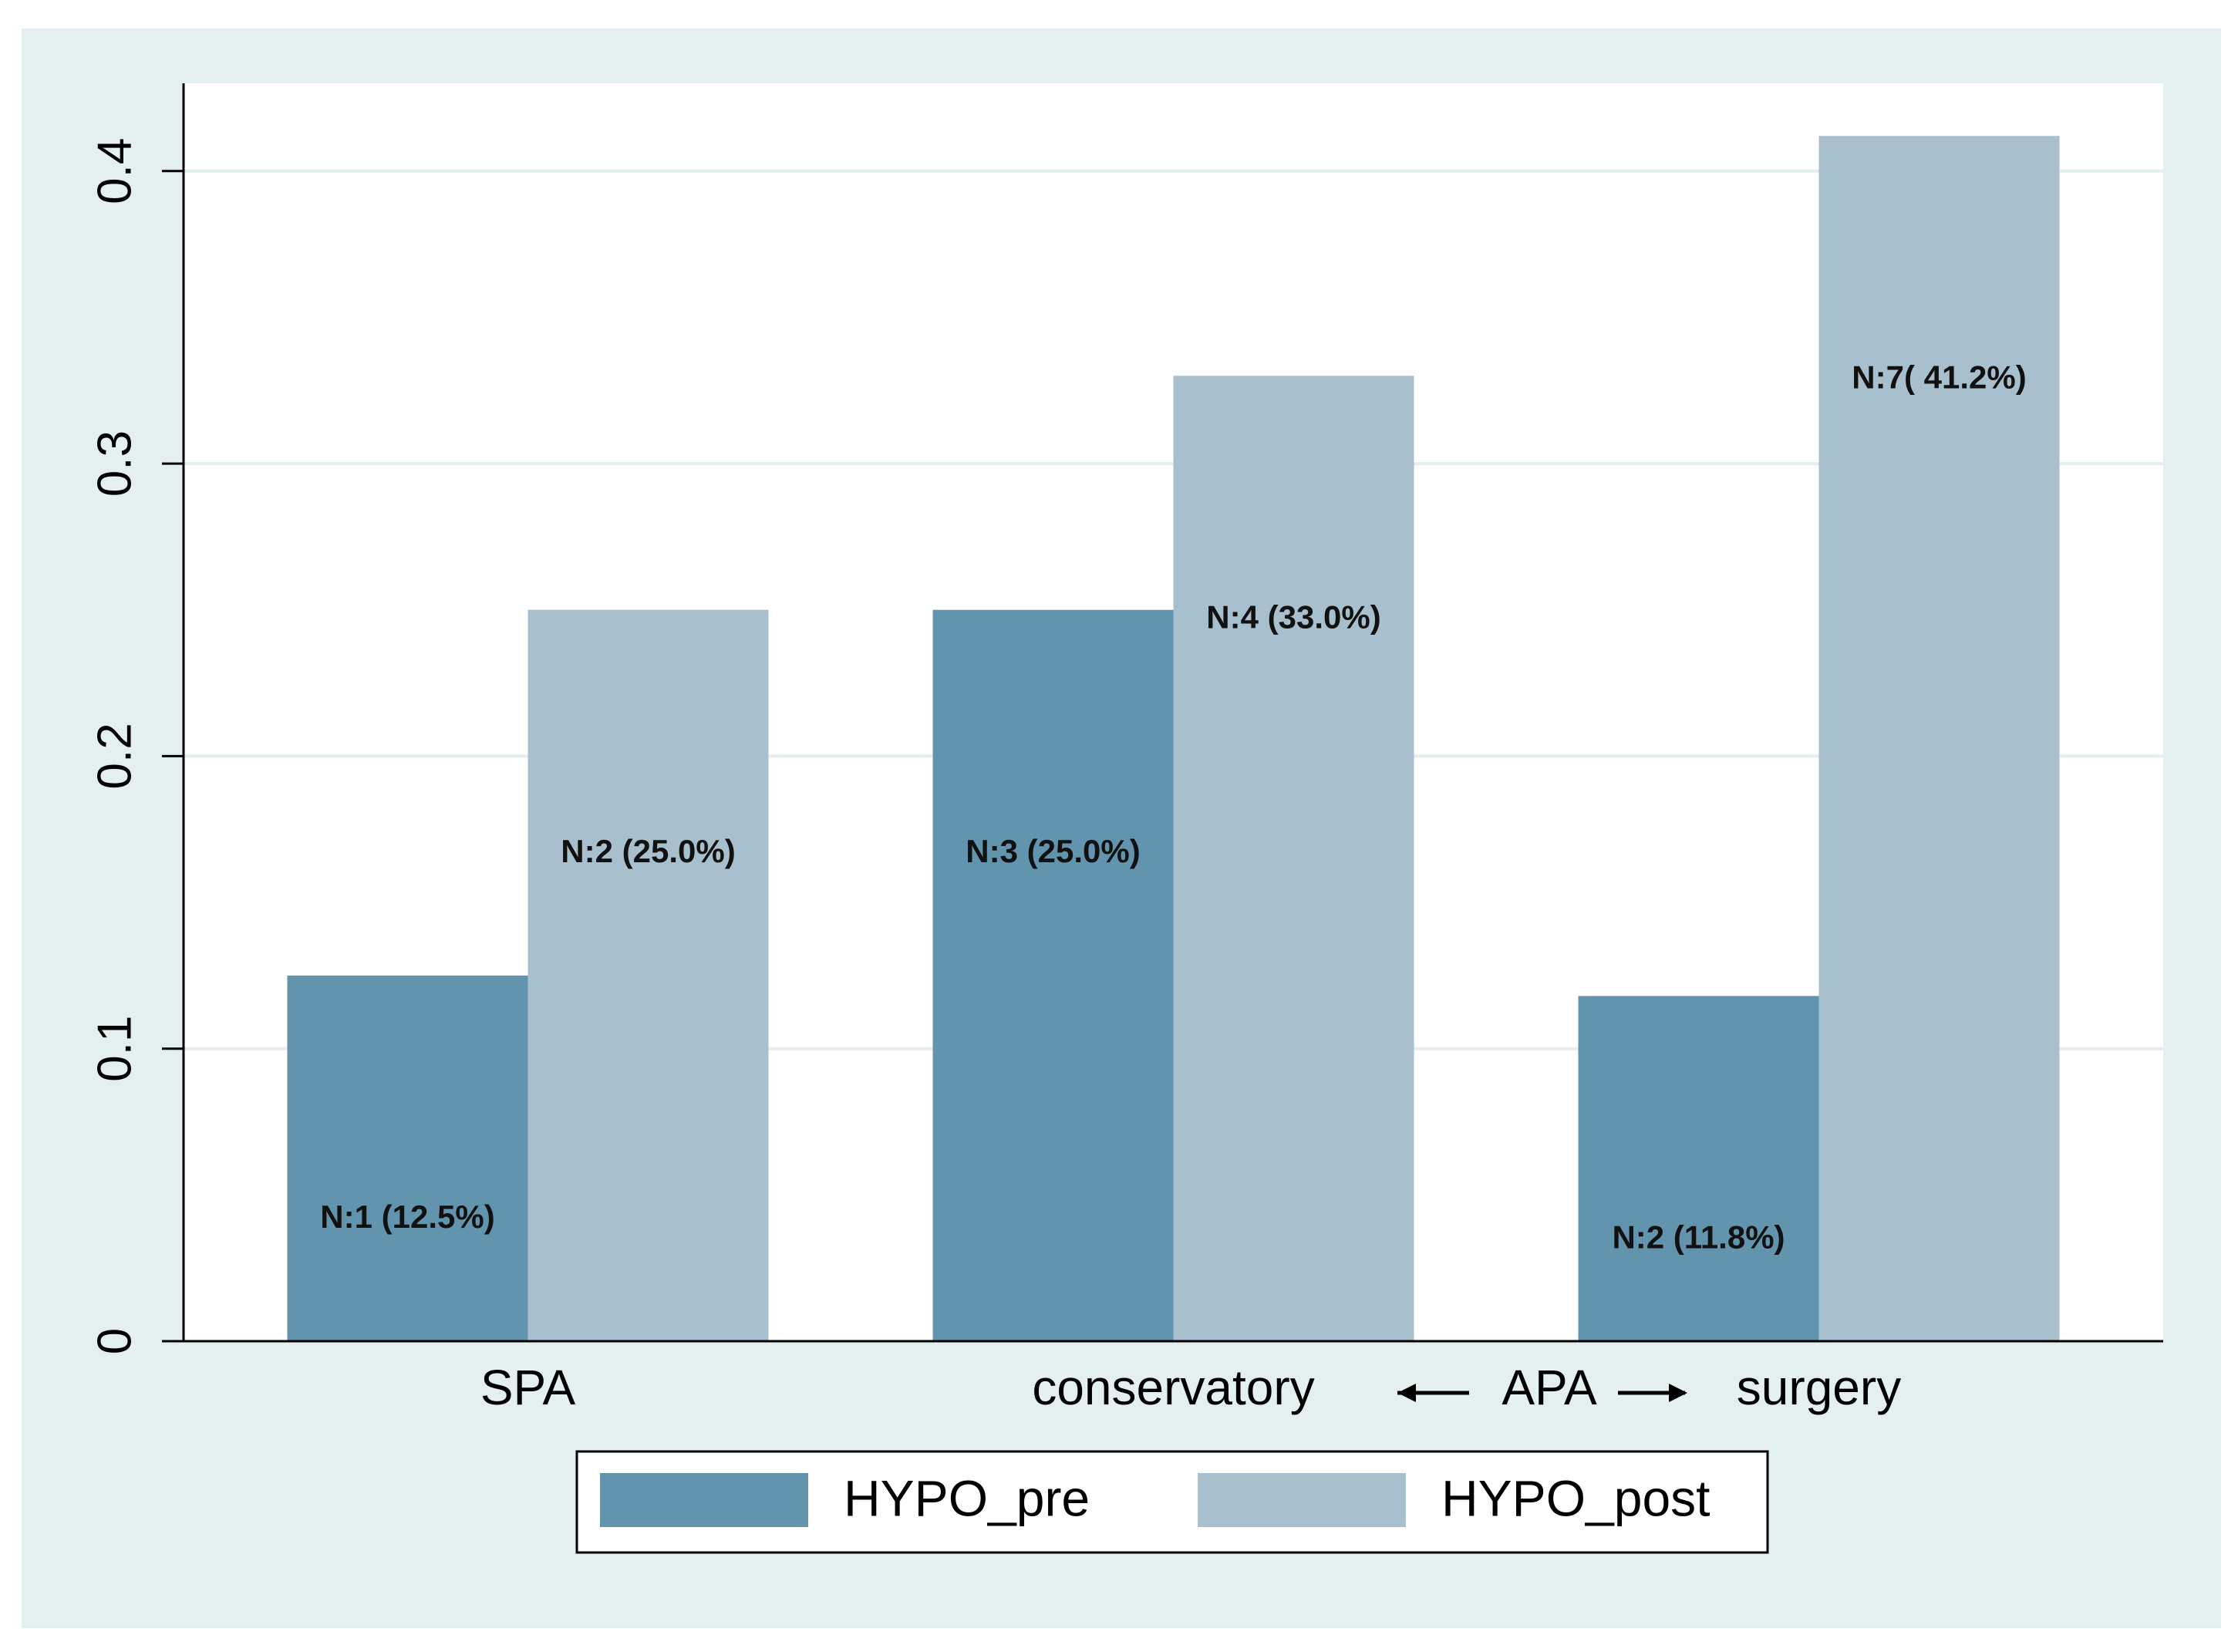  What do you see at coordinates (648, 851) in the screenshot?
I see `data-label: N:2 (25.0%)` at bounding box center [648, 851].